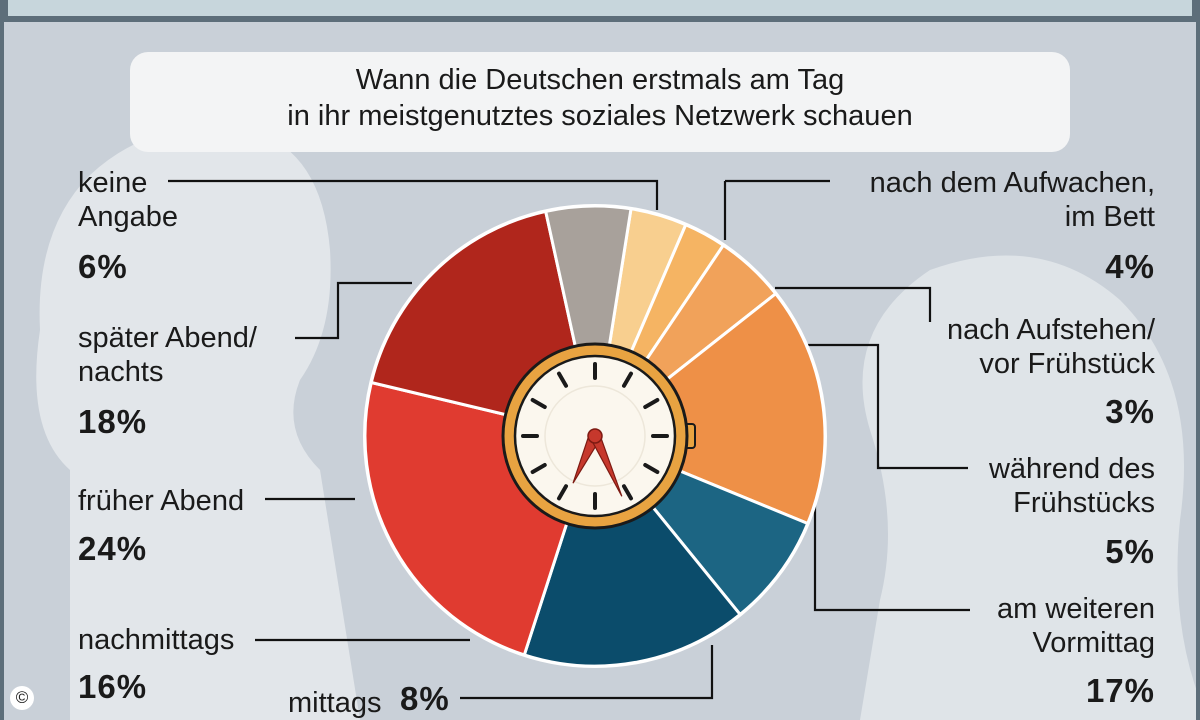  Describe the element at coordinates (1076, 626) in the screenshot. I see `slice-label-am-weiteren-vormittag: am weiteren Vormittag` at that location.